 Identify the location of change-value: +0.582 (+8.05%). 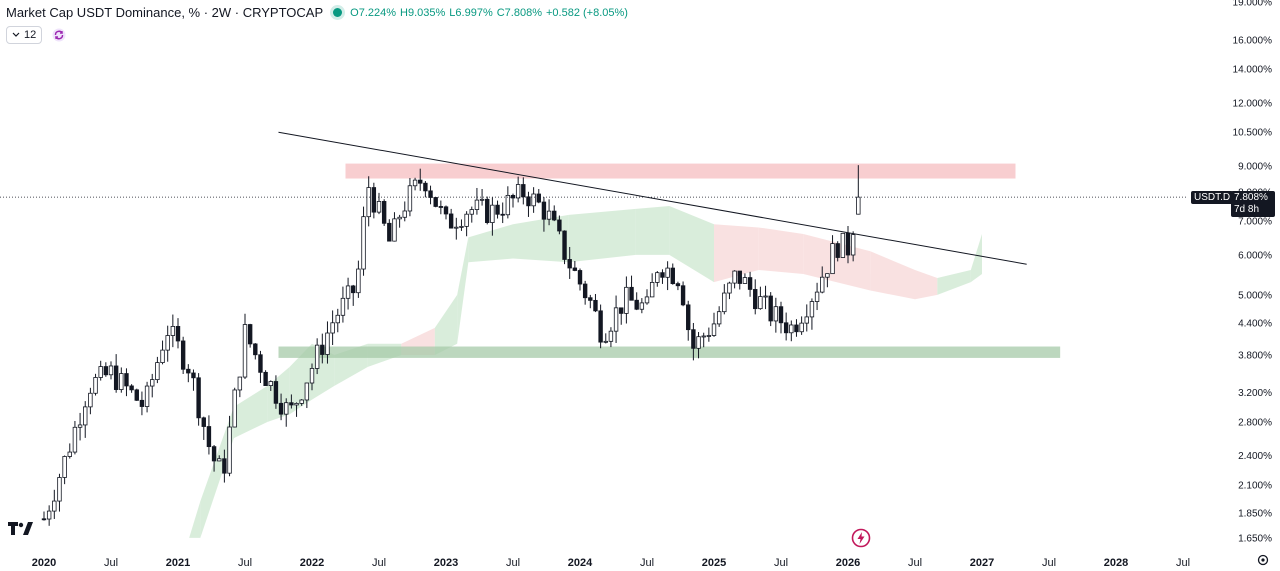
(587, 12).